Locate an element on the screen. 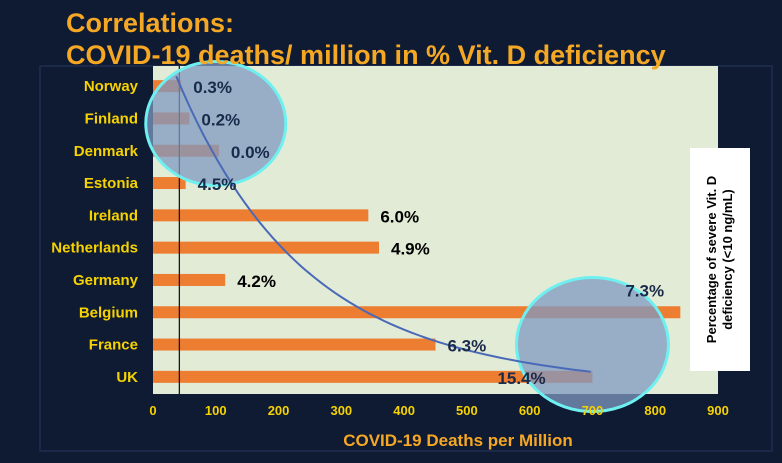 This screenshot has width=782, height=463. category-label: Denmark is located at coordinates (106, 151).